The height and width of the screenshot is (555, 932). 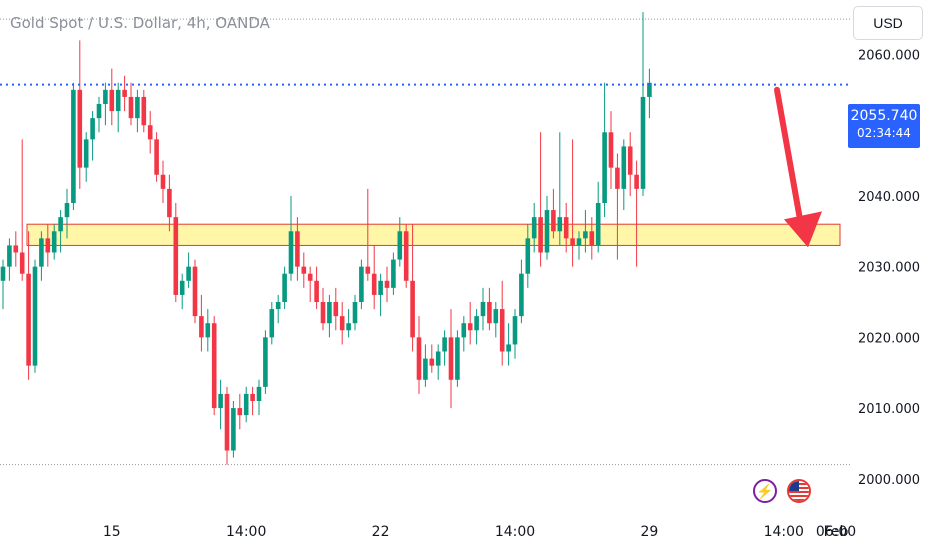 I want to click on x-tick-label: 14:00, so click(x=784, y=532).